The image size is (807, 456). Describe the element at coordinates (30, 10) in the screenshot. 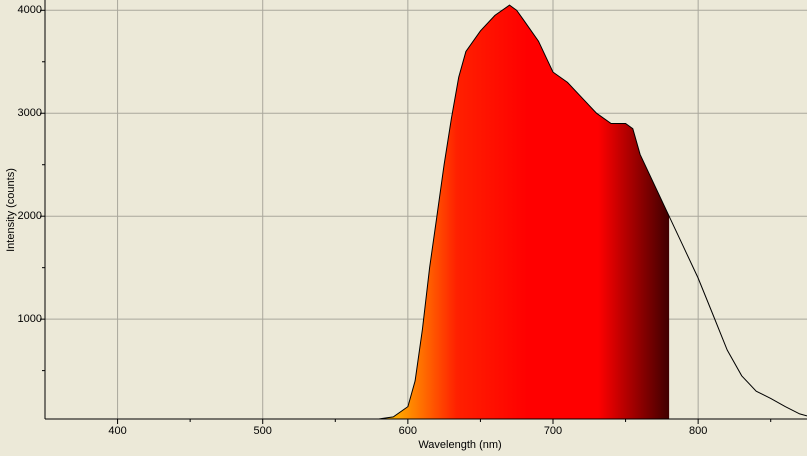

I see `y-tick-label: 4000` at that location.